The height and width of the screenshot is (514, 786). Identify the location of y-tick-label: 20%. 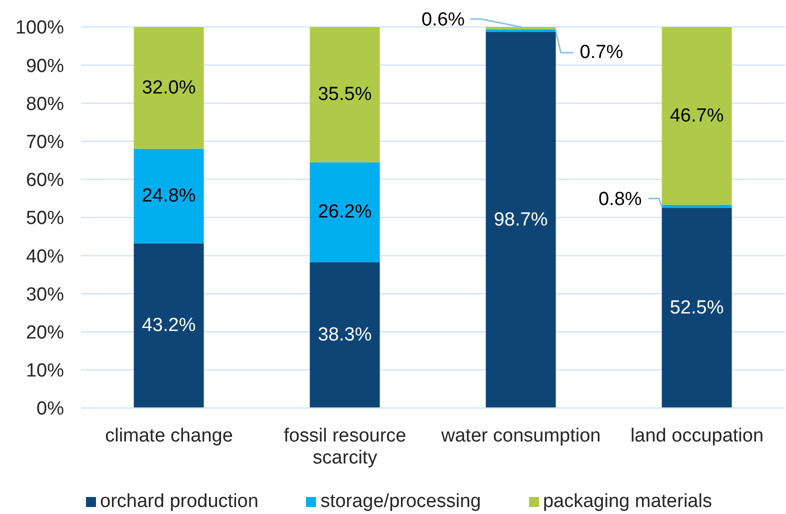
(45, 333).